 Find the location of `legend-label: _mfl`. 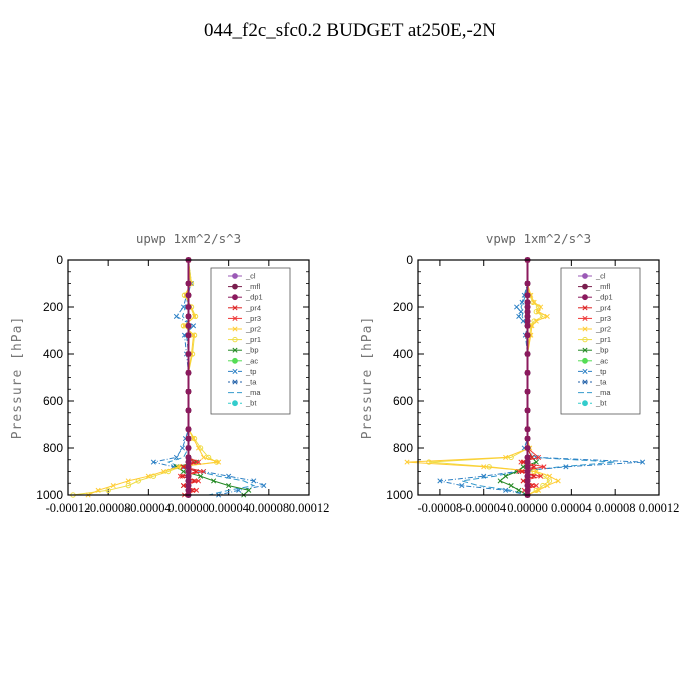

legend-label: _mfl is located at coordinates (253, 286).